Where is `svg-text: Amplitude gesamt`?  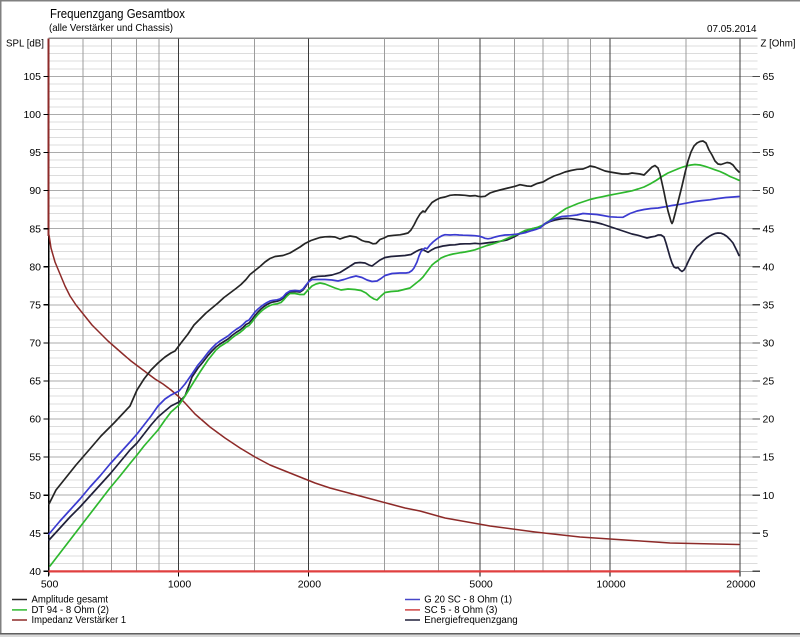 svg-text: Amplitude gesamt is located at coordinates (70, 600).